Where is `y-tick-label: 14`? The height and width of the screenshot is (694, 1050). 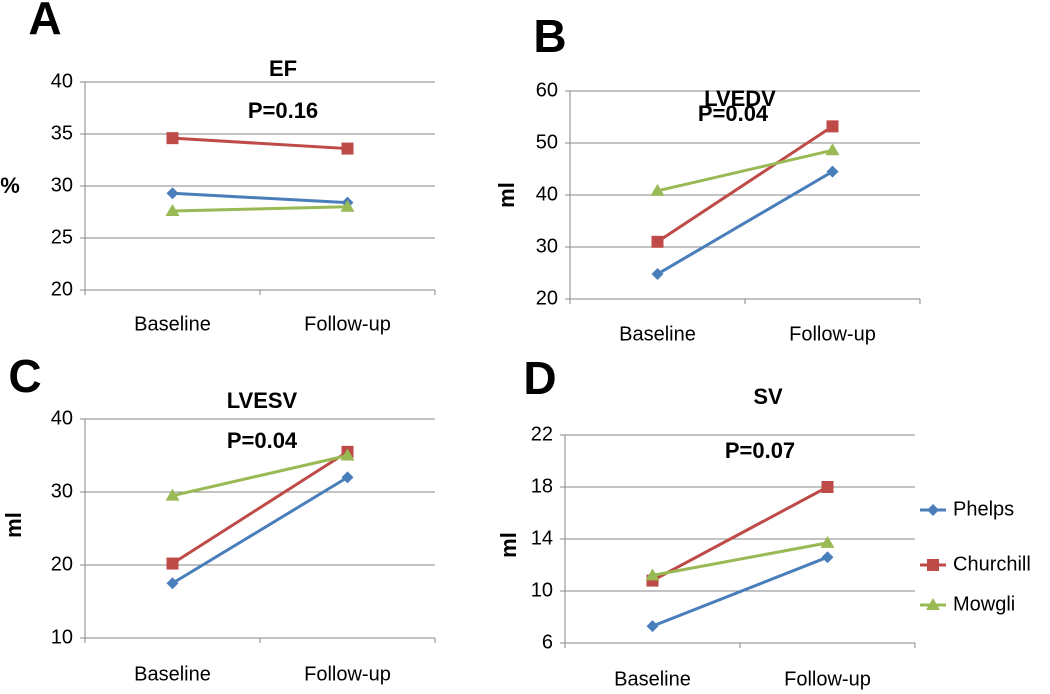
y-tick-label: 14 is located at coordinates (542, 538).